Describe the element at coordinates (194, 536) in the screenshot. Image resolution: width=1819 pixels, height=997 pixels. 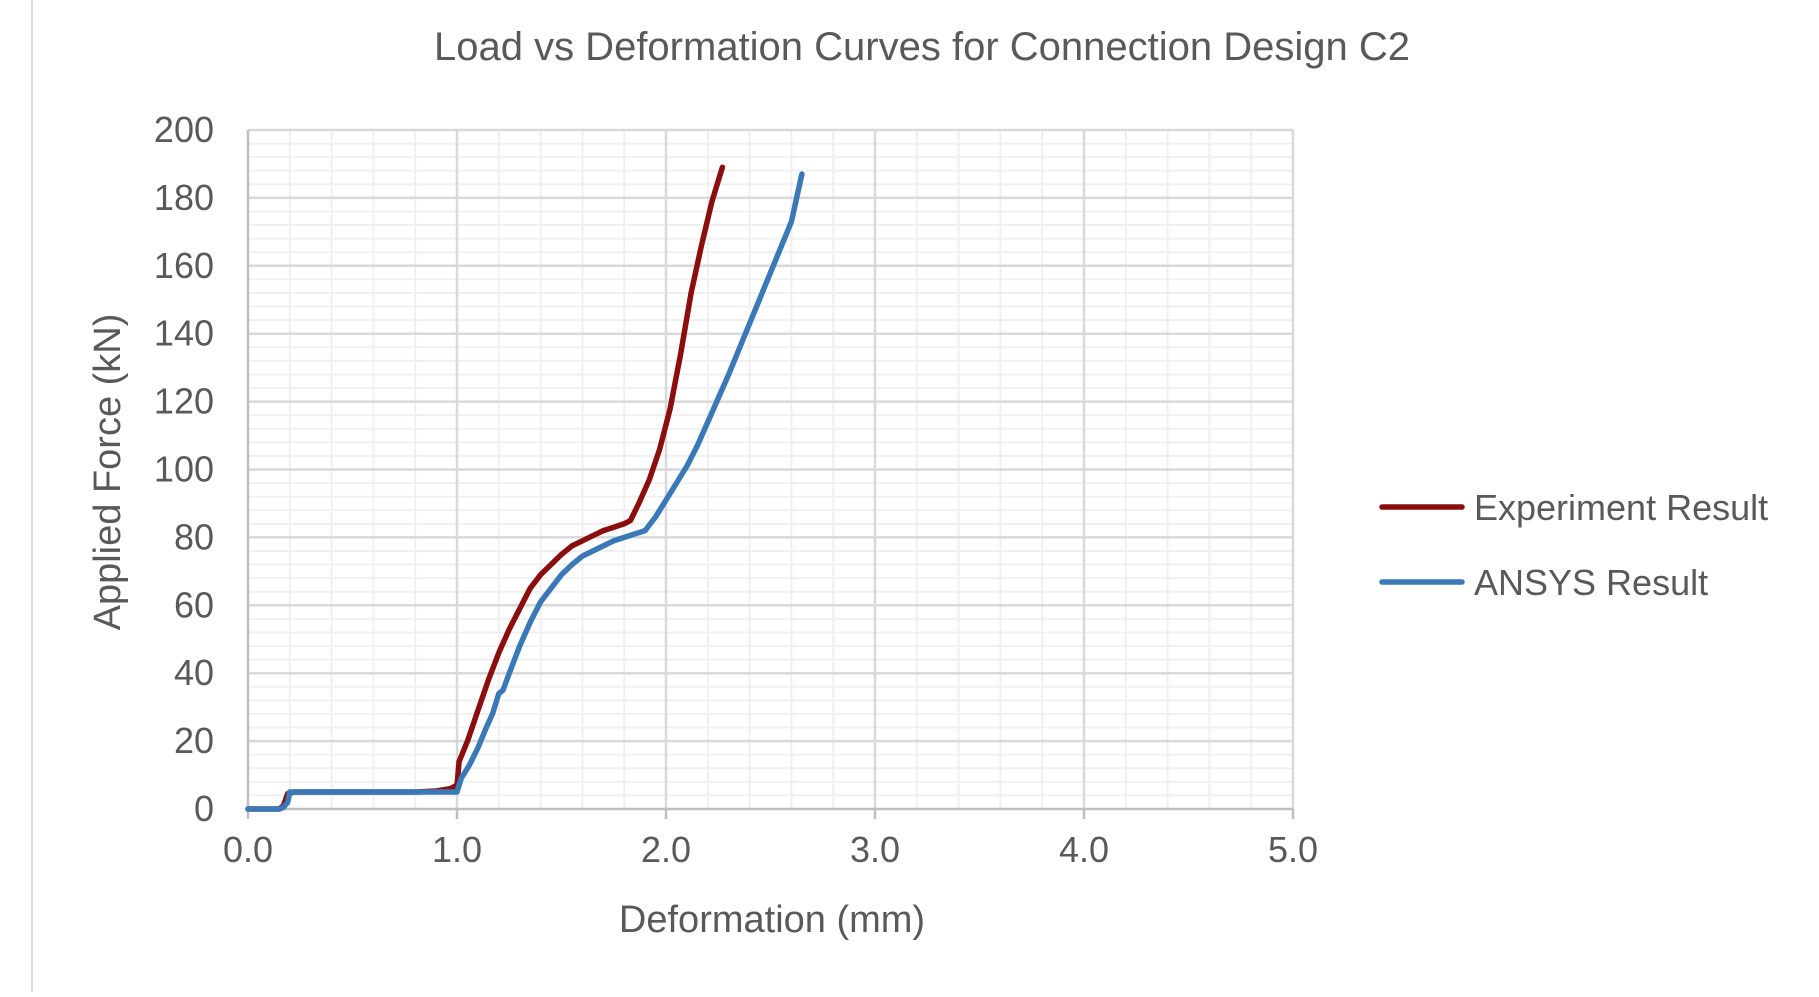
I see `y-tick-label: 80` at that location.